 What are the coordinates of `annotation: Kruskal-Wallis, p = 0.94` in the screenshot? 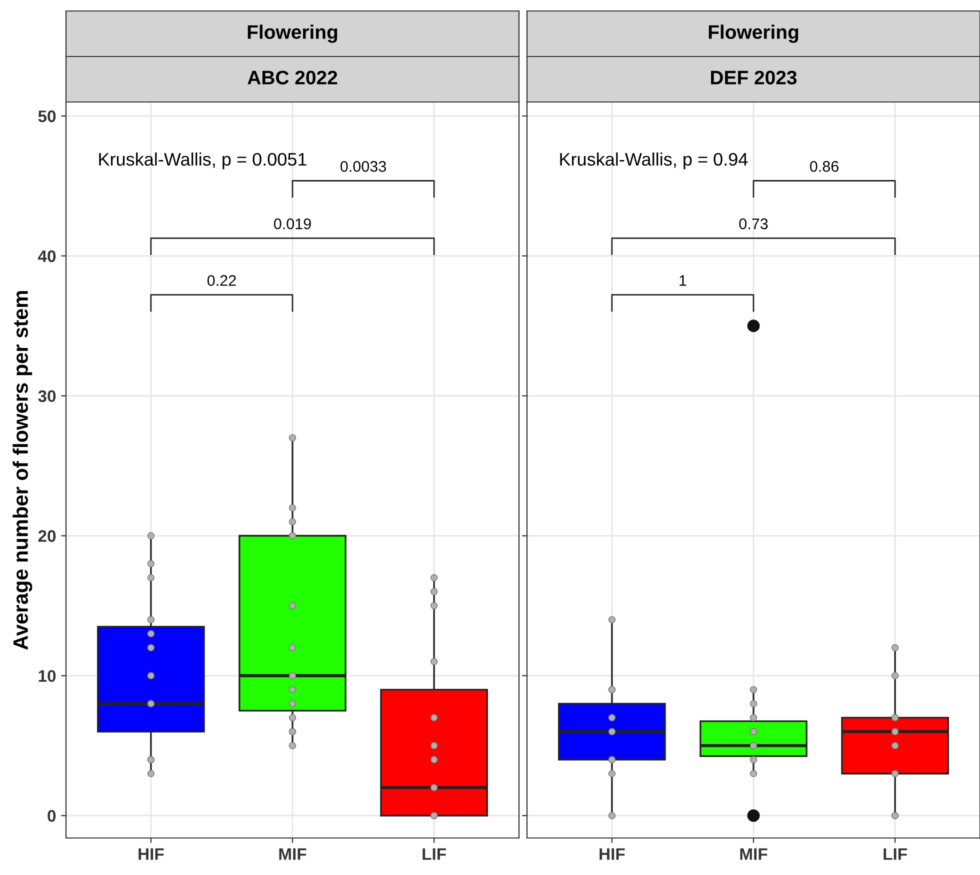 It's located at (654, 161).